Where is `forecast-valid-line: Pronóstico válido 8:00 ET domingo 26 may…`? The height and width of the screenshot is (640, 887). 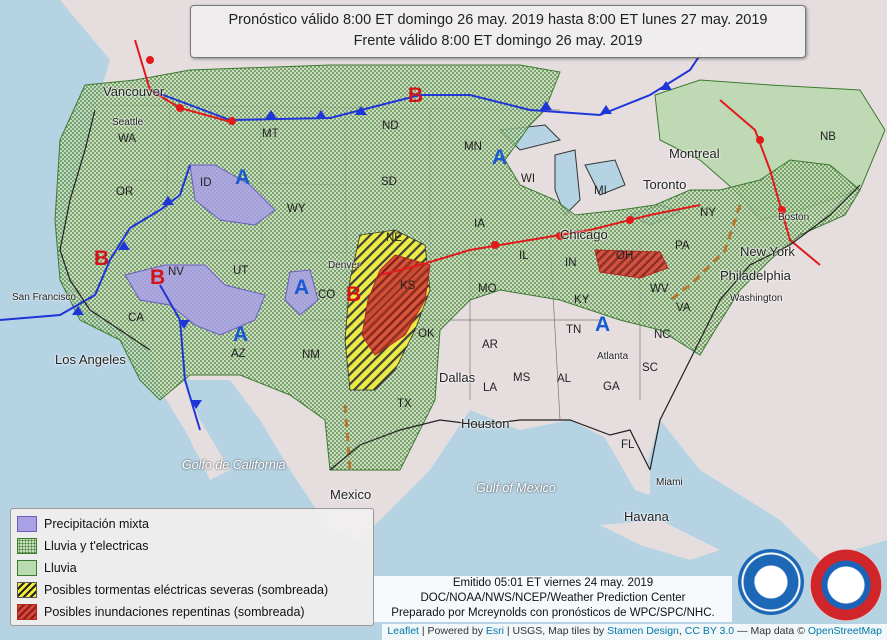
forecast-valid-line: Pronóstico válido 8:00 ET domingo 26 may… is located at coordinates (498, 20).